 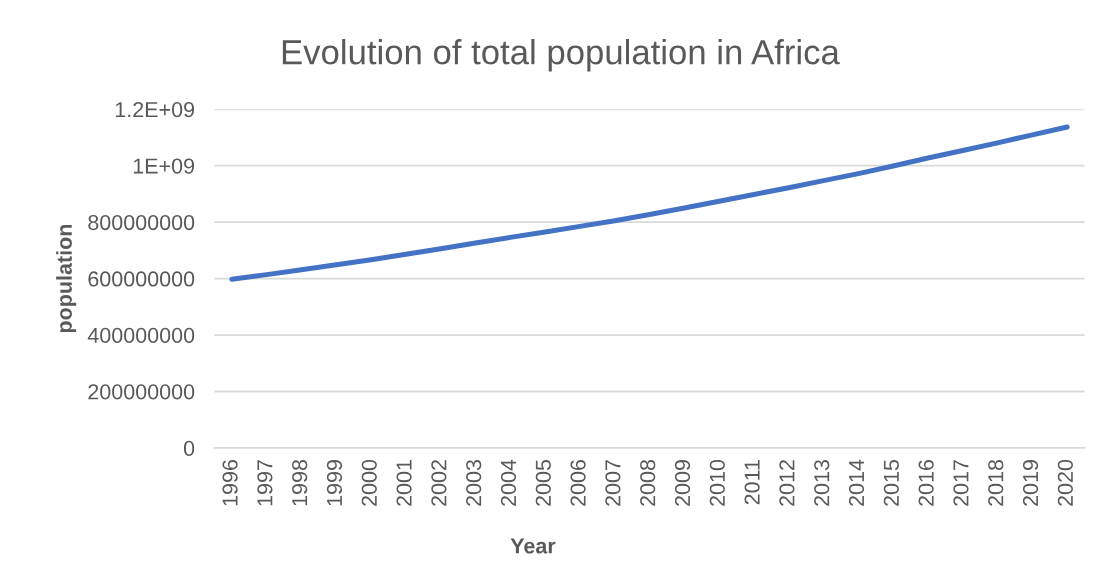 What do you see at coordinates (1030, 483) in the screenshot?
I see `x-tick-label: 2019` at bounding box center [1030, 483].